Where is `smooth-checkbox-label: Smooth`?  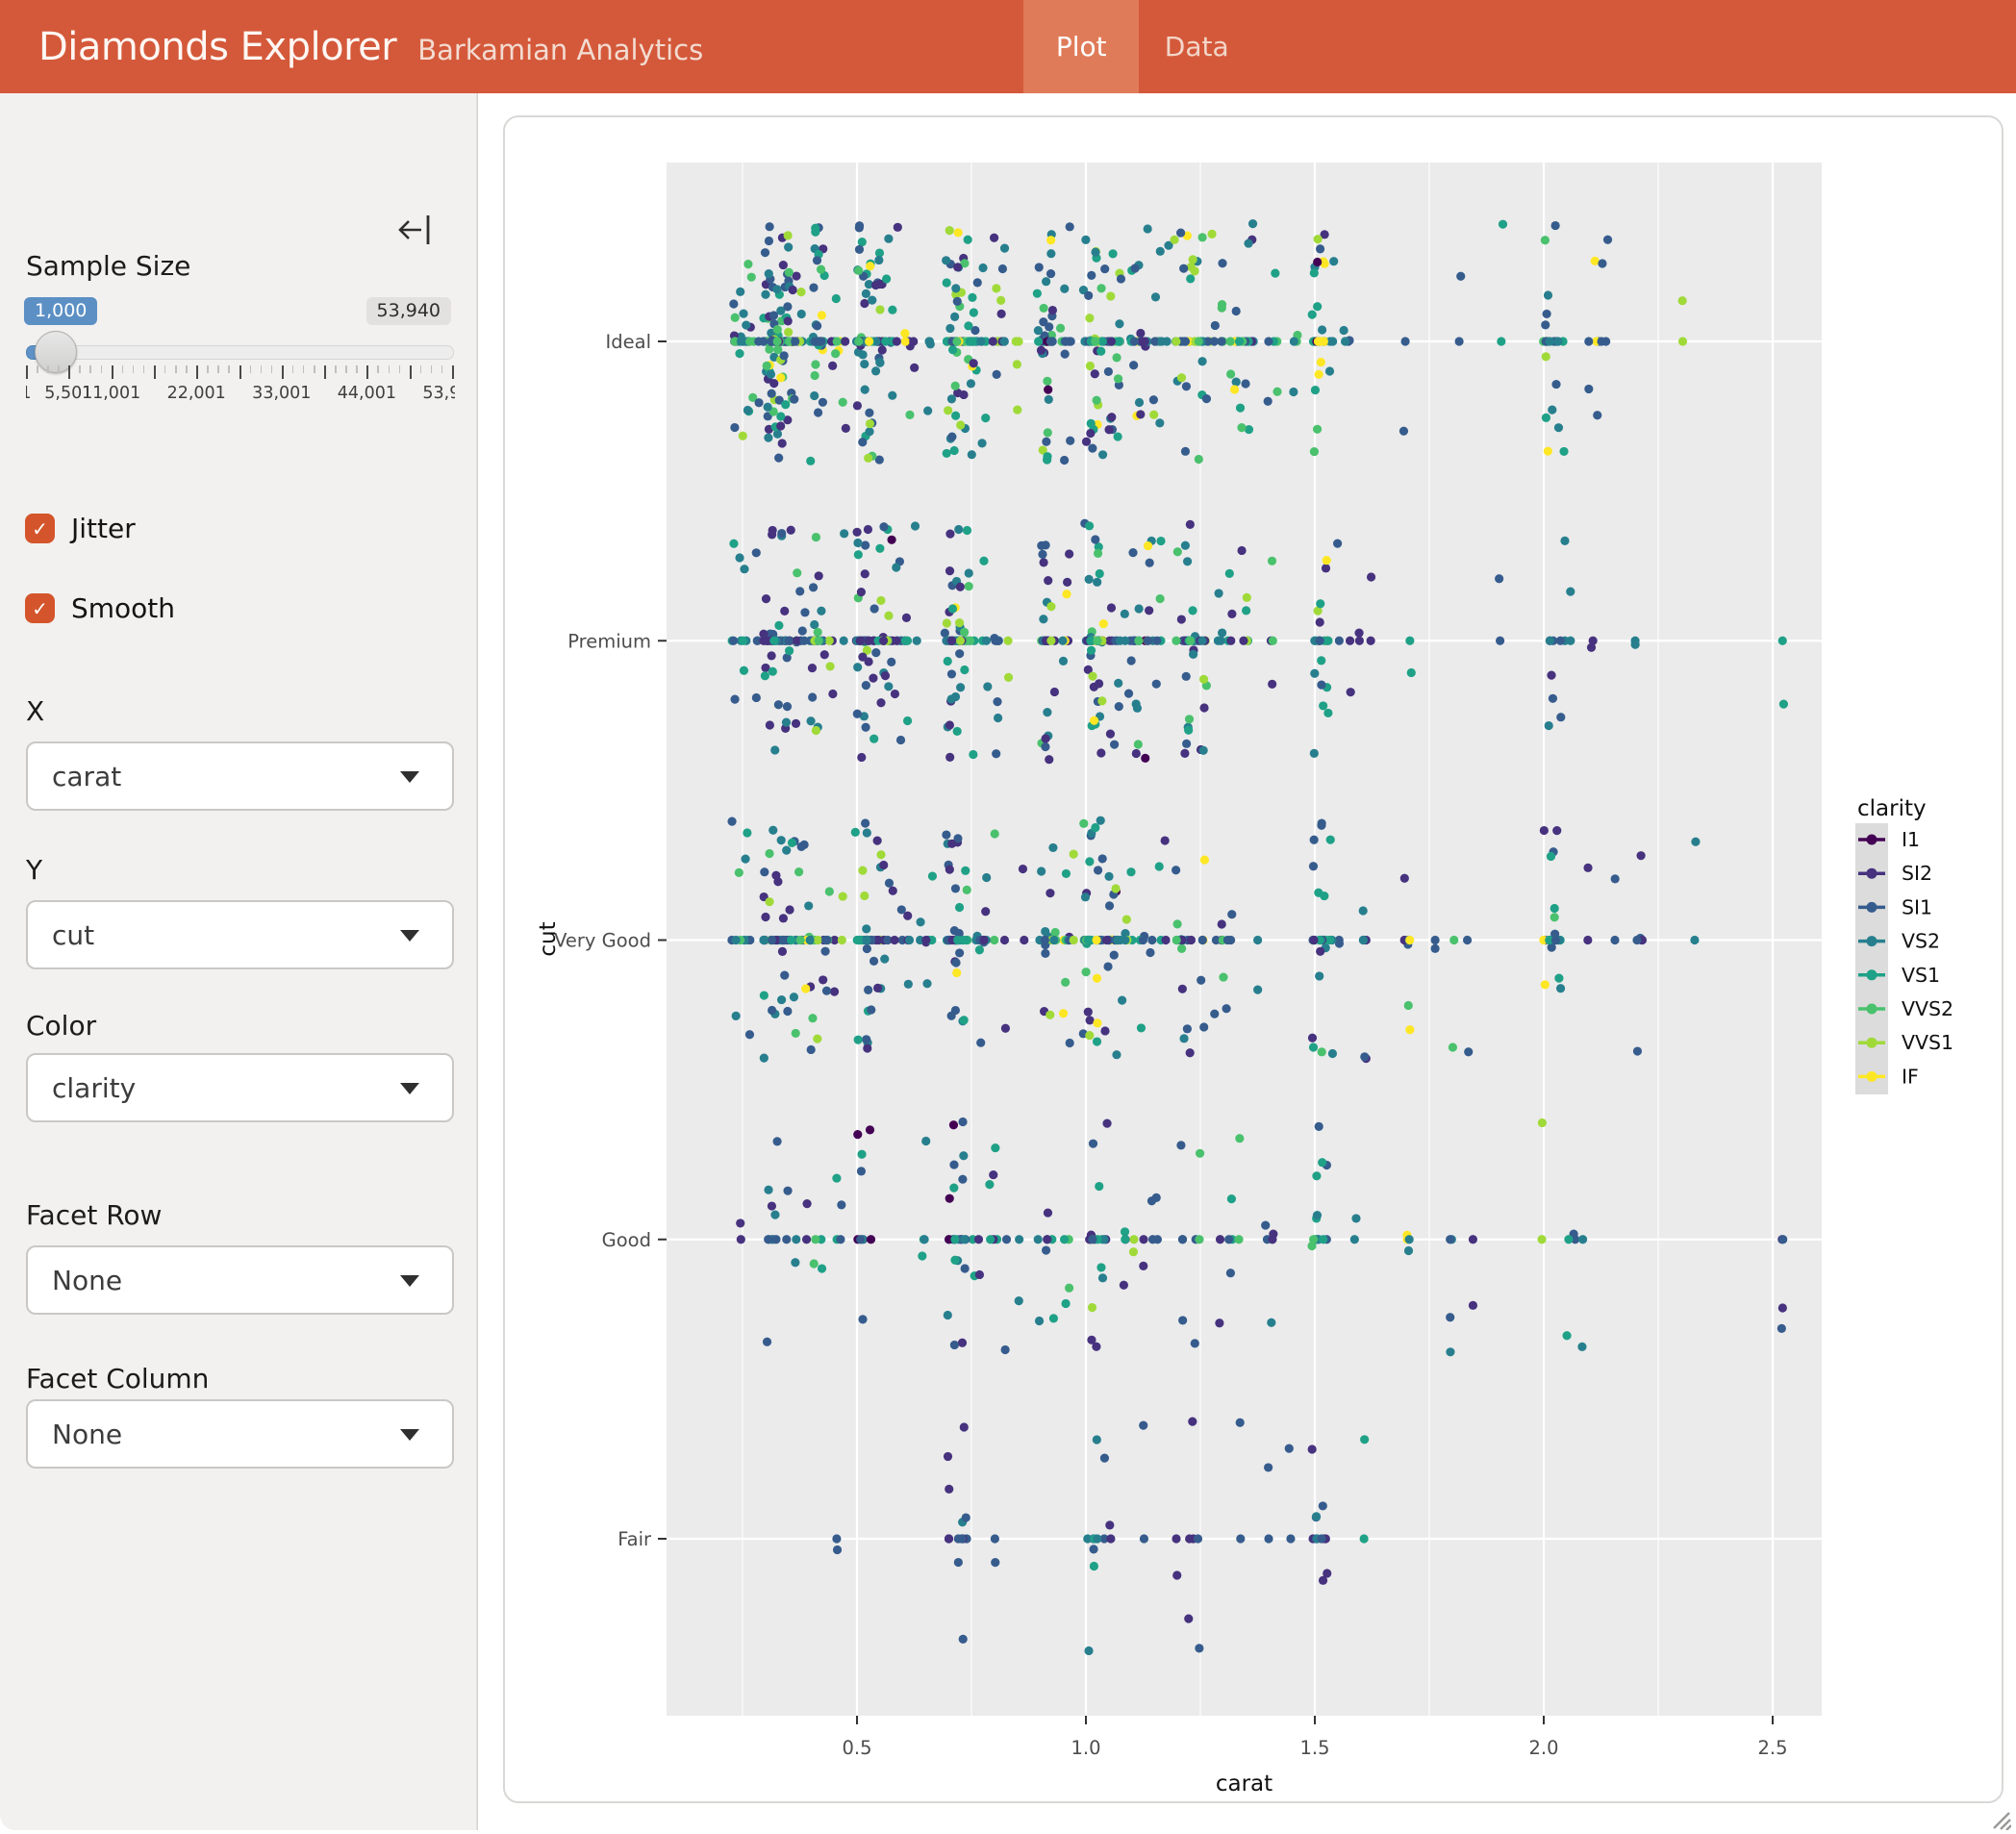
smooth-checkbox-label: Smooth is located at coordinates (124, 608).